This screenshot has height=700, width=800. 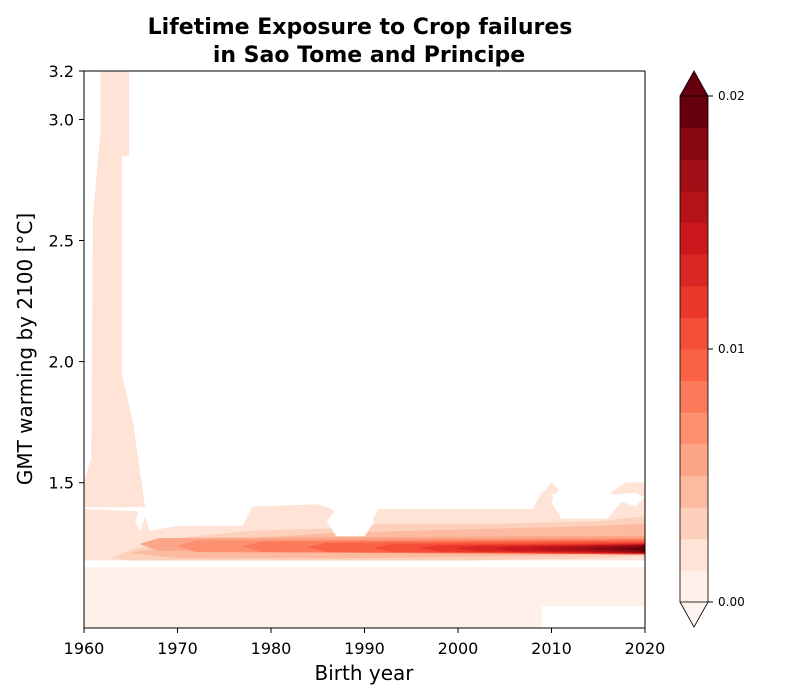 What do you see at coordinates (584, 502) in the screenshot?
I see `contour-gap-2013` at bounding box center [584, 502].